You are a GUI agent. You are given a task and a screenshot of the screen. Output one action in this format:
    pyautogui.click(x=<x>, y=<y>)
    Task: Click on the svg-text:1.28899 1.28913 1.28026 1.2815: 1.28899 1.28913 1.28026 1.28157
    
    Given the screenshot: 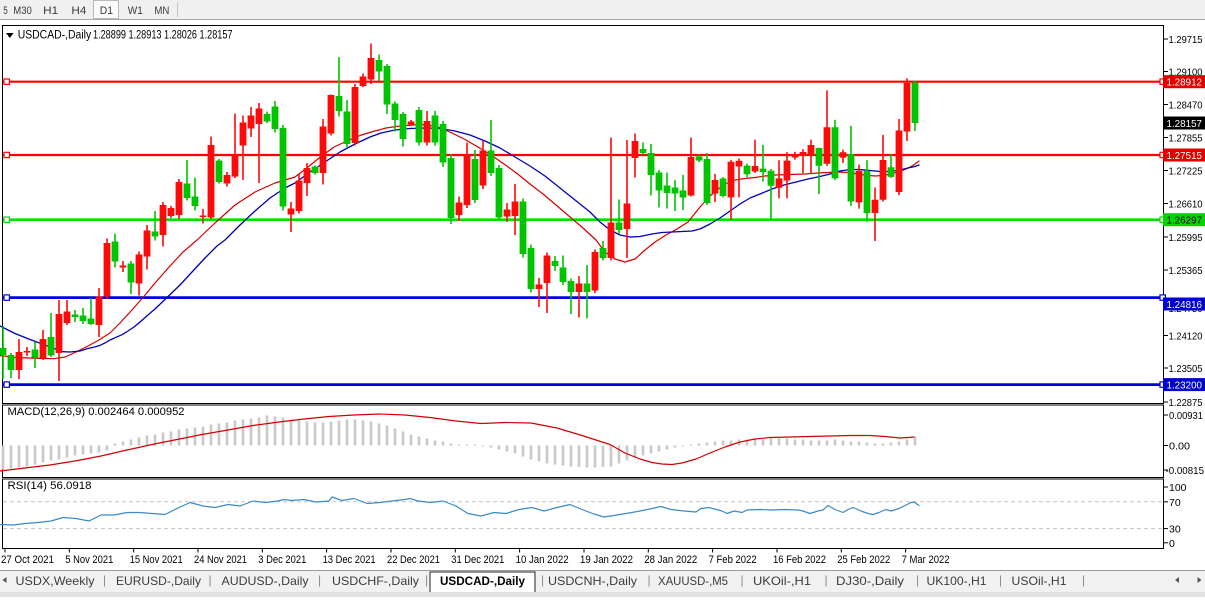 What is the action you would take?
    pyautogui.click(x=163, y=36)
    